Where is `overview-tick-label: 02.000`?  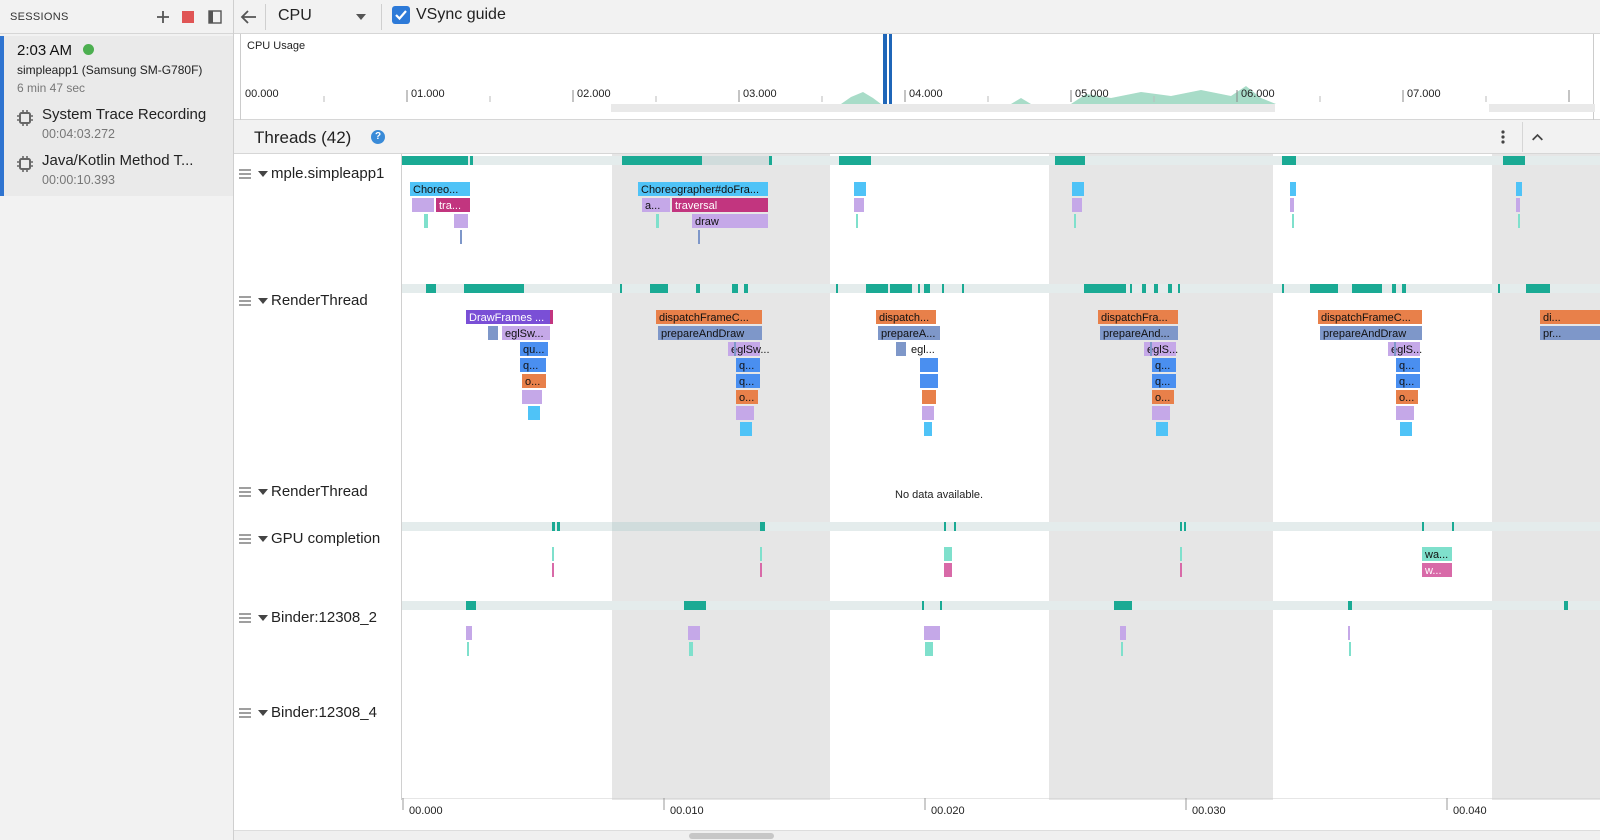
overview-tick-label: 02.000 is located at coordinates (594, 94).